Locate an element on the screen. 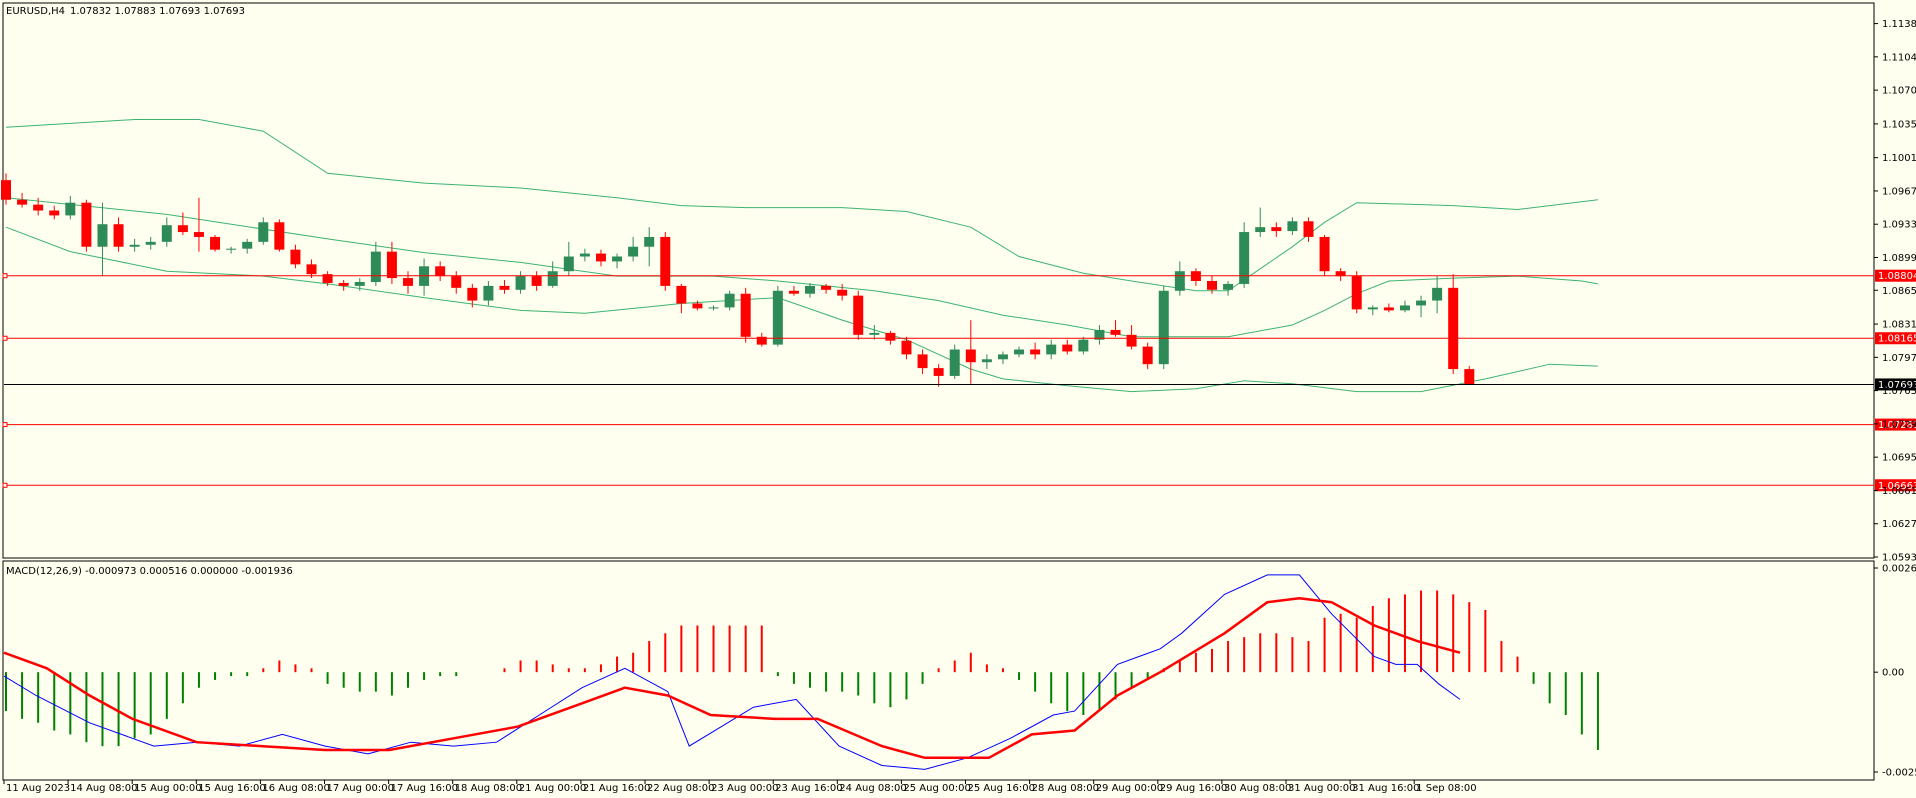 This screenshot has width=1916, height=798. level-tag-label-1: 1.08165 is located at coordinates (1897, 339).